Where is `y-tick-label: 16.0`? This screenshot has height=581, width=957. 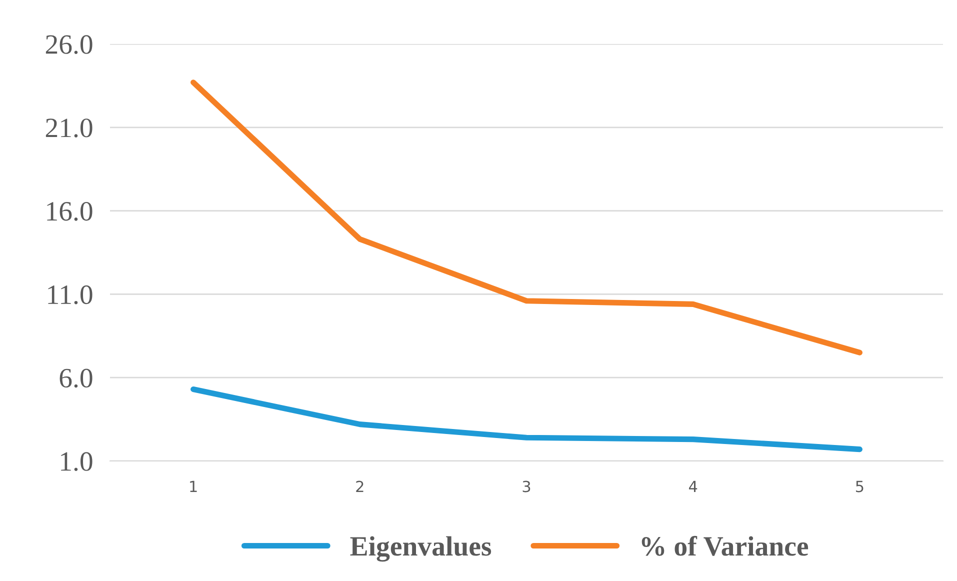 y-tick-label: 16.0 is located at coordinates (69, 211).